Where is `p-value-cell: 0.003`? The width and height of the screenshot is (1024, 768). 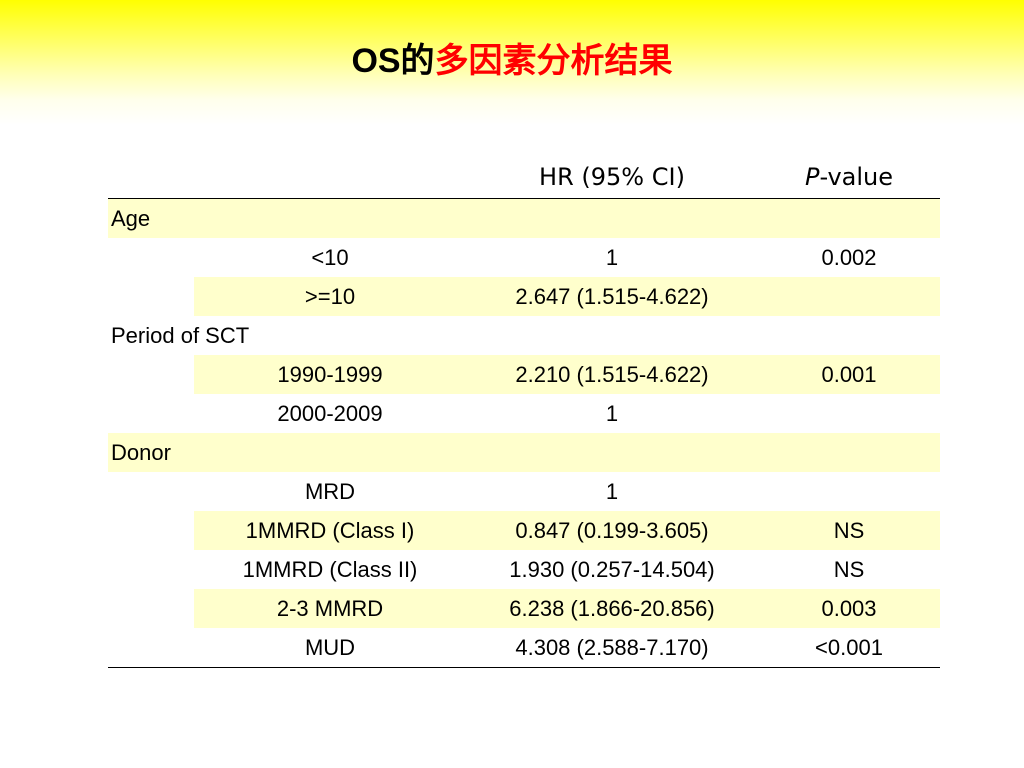 p-value-cell: 0.003 is located at coordinates (849, 608).